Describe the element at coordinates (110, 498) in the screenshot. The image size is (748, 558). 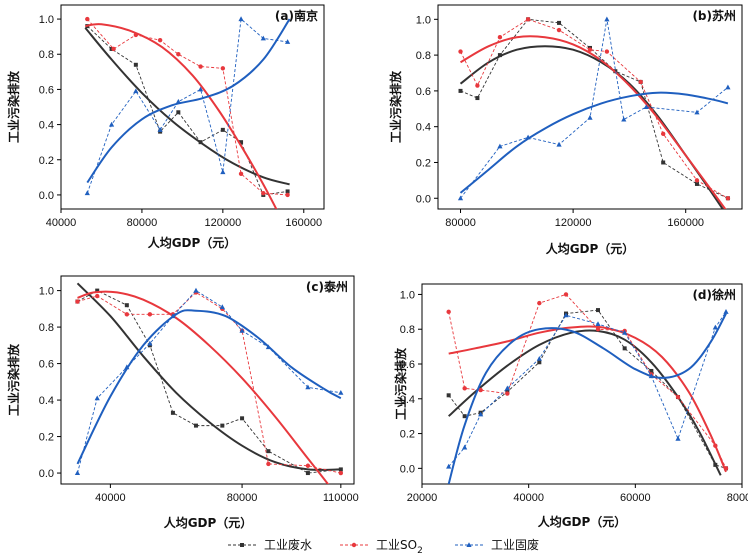
I see `x-tick-label: 40000` at that location.